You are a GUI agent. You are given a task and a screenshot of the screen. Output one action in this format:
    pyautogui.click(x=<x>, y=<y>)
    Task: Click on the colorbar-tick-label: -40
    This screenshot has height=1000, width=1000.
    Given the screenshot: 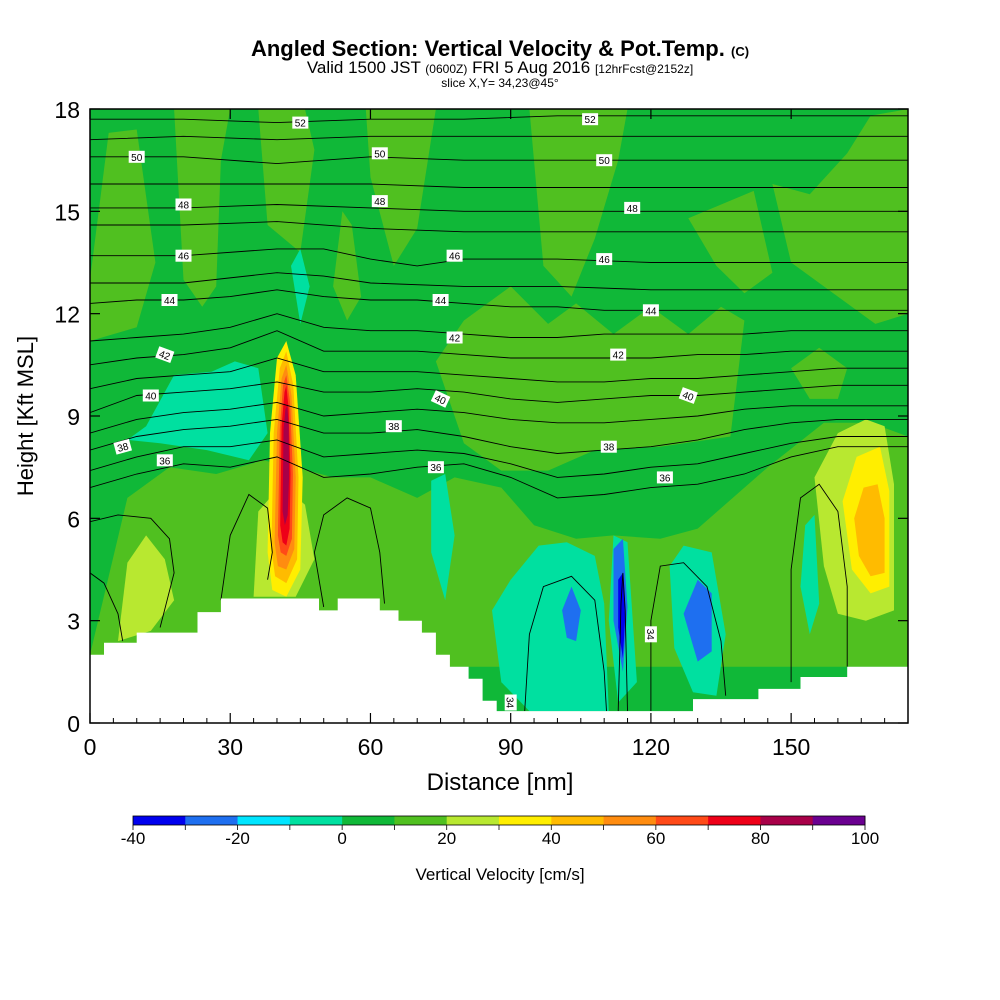 What is the action you would take?
    pyautogui.click(x=133, y=838)
    